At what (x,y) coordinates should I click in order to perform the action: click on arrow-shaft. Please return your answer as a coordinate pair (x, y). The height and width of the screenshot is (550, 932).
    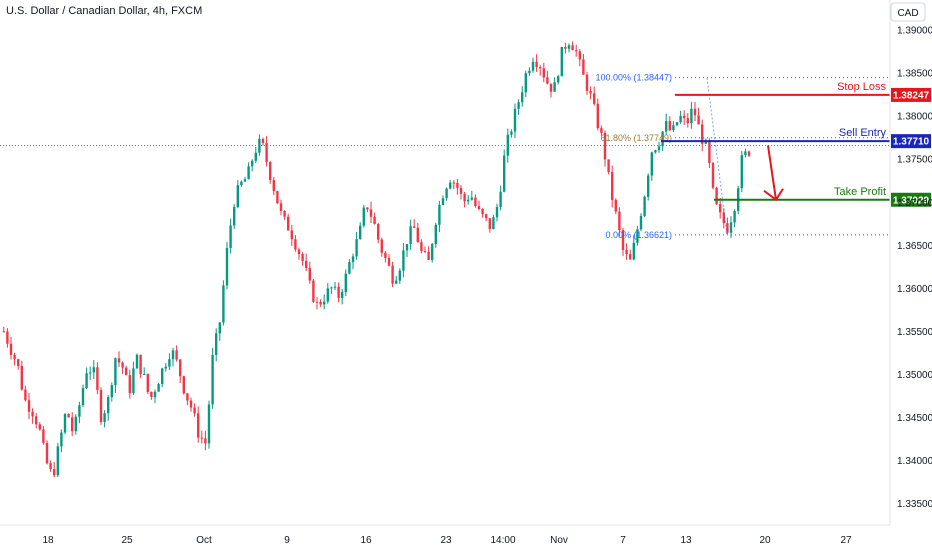
    Looking at the image, I should click on (772, 172).